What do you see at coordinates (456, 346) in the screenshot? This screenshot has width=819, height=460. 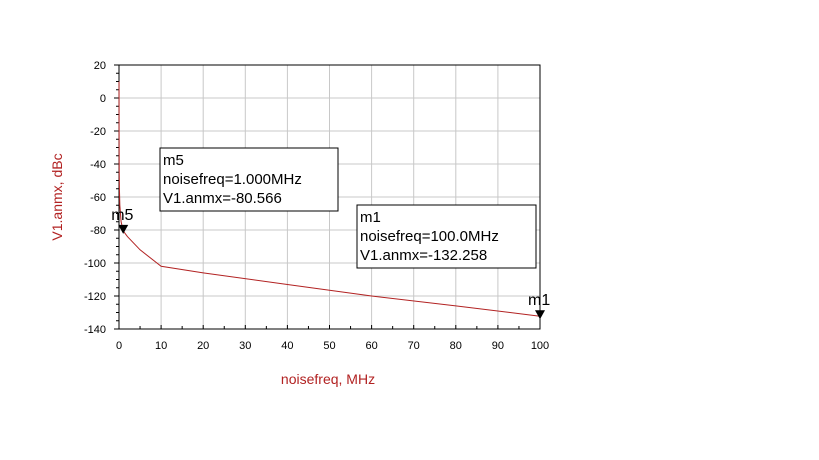 I see `x-tick-label: 80` at bounding box center [456, 346].